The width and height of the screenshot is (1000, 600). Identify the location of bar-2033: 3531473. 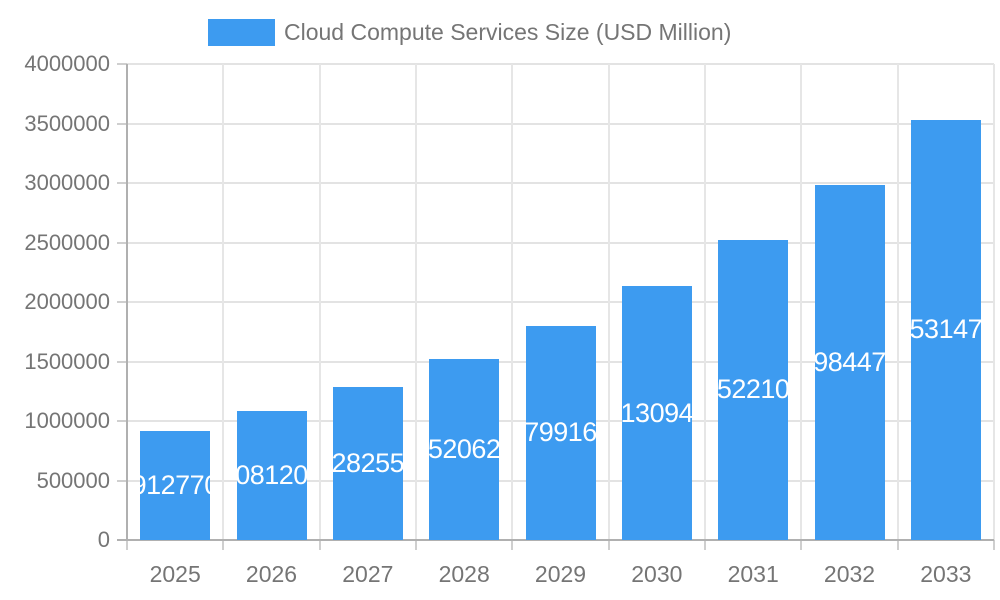
(945, 329).